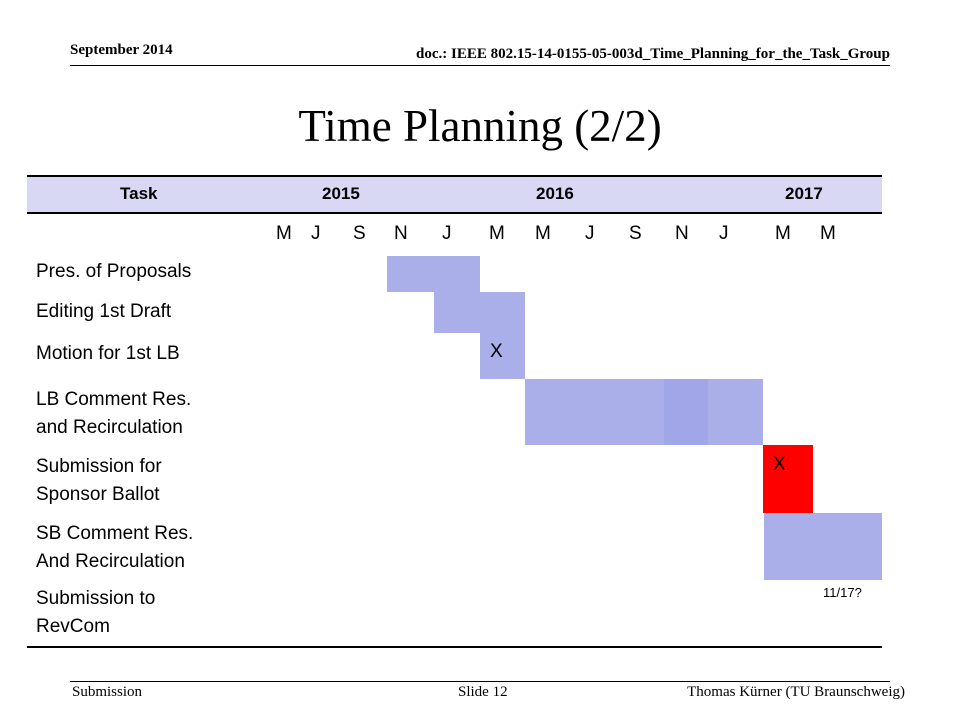 This screenshot has width=960, height=720. I want to click on table-top-rule, so click(454, 176).